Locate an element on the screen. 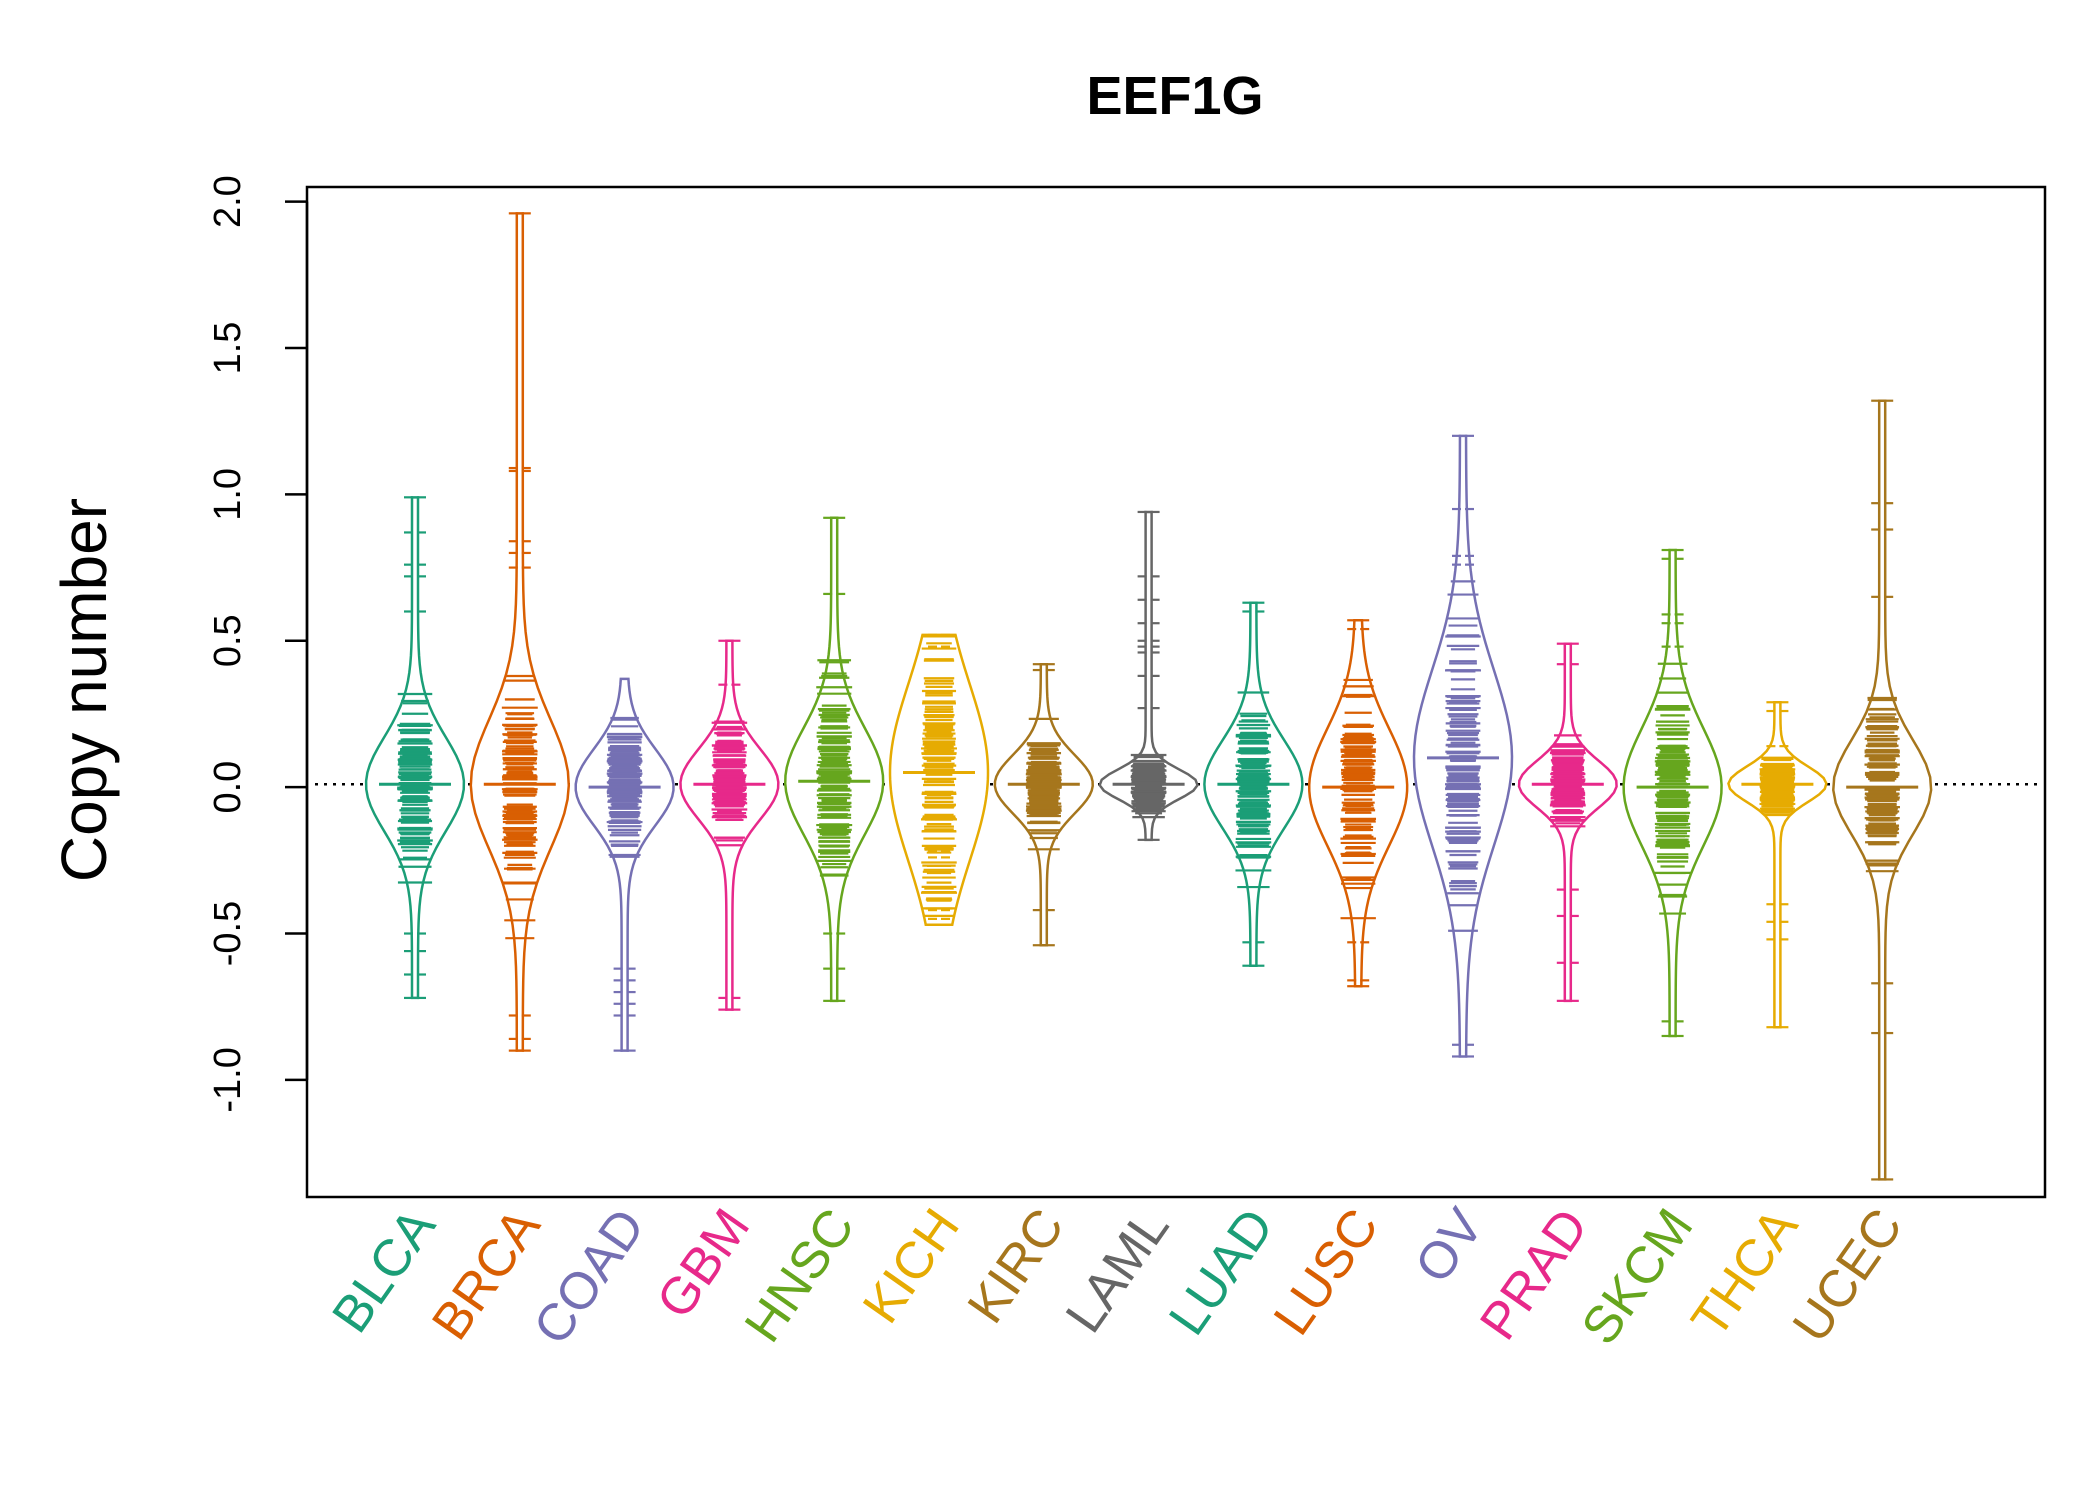 This screenshot has height=1500, width=2100. y-tick-label: 0.5 is located at coordinates (228, 640).